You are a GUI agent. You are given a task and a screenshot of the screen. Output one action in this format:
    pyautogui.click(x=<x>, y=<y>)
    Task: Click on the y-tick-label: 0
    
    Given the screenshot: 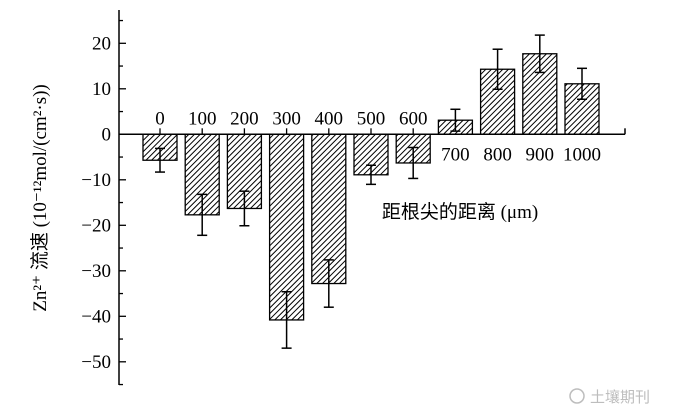 What is the action you would take?
    pyautogui.click(x=107, y=134)
    